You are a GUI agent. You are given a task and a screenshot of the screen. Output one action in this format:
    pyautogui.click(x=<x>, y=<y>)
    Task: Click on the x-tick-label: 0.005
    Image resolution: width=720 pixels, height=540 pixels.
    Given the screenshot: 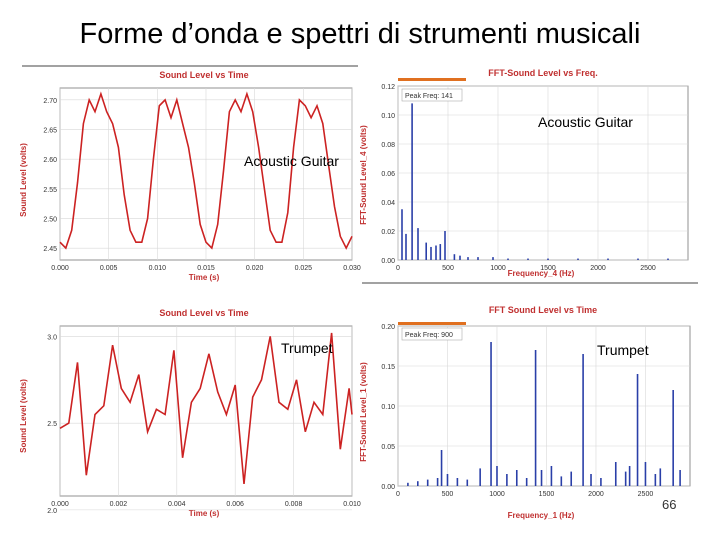 What is the action you would take?
    pyautogui.click(x=109, y=268)
    